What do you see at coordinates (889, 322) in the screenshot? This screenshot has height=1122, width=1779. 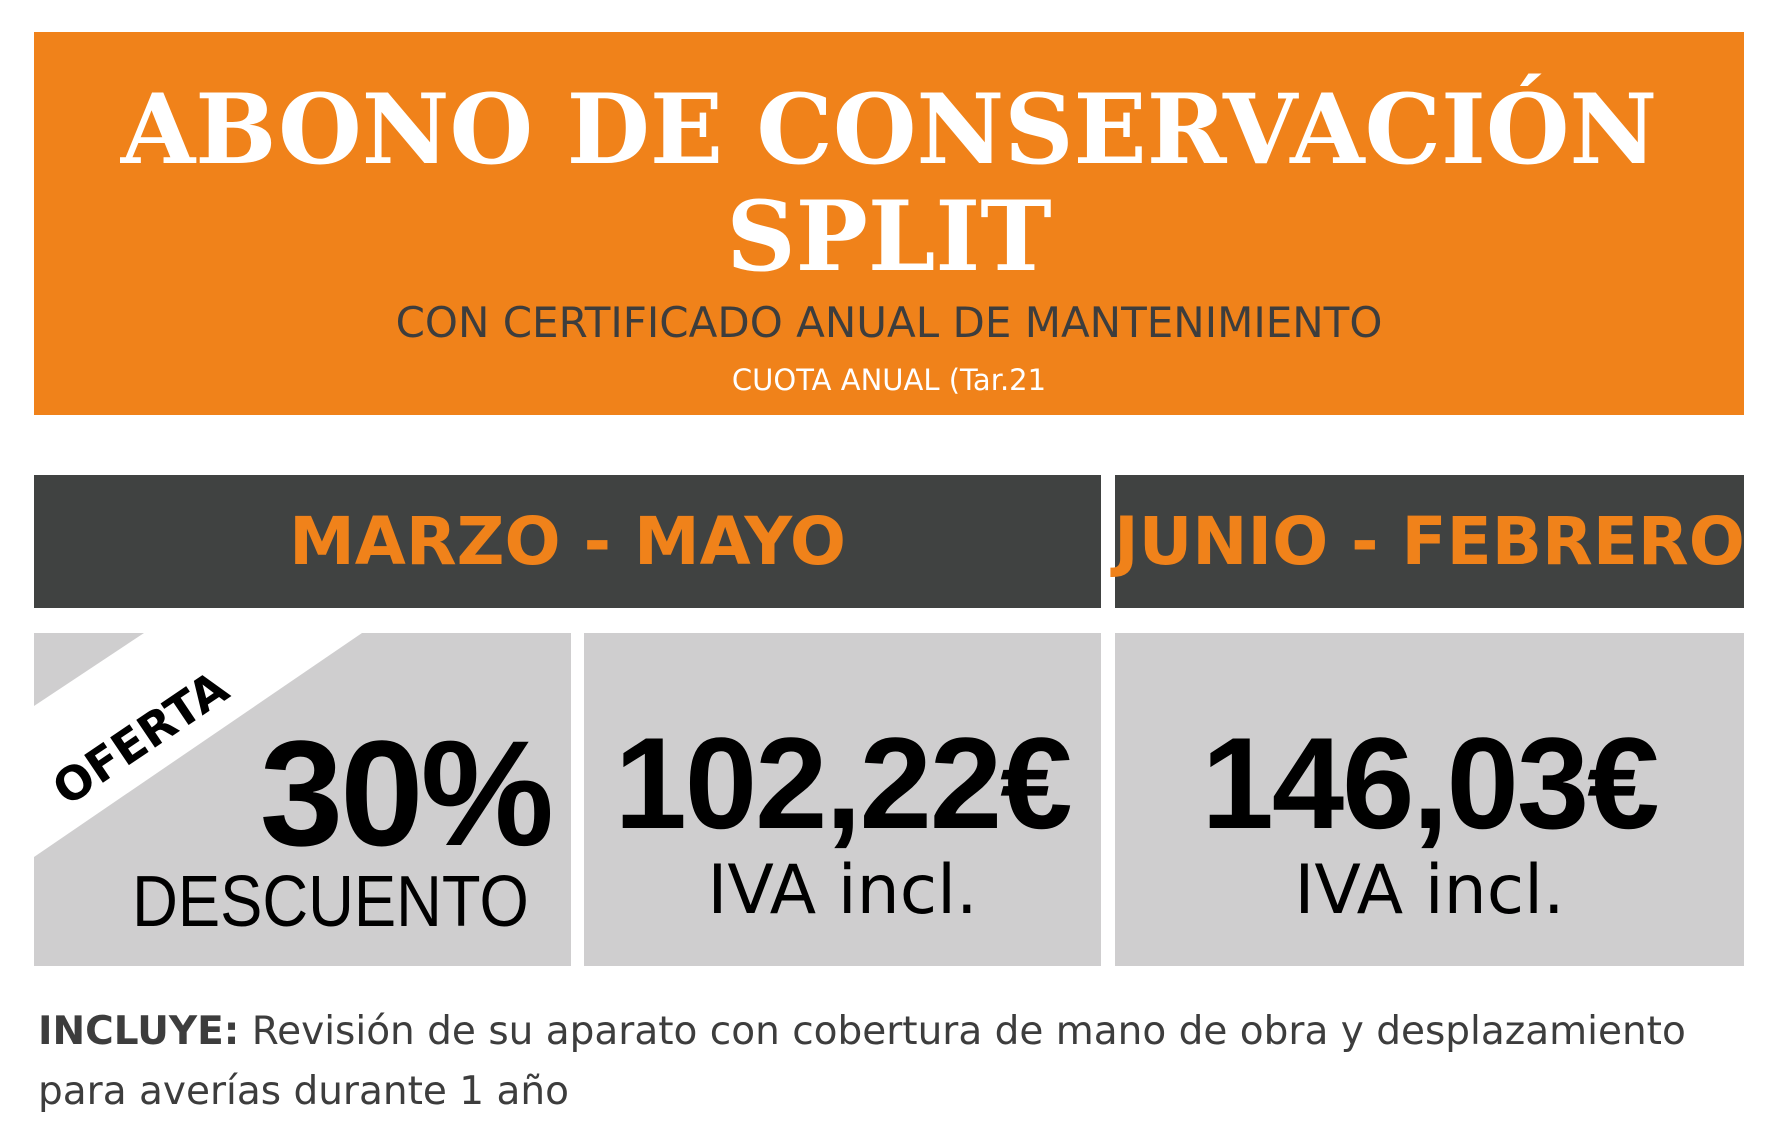 I see `subtitle: CON CERTIFICADO ANUAL DE MANTENIMIENTO` at bounding box center [889, 322].